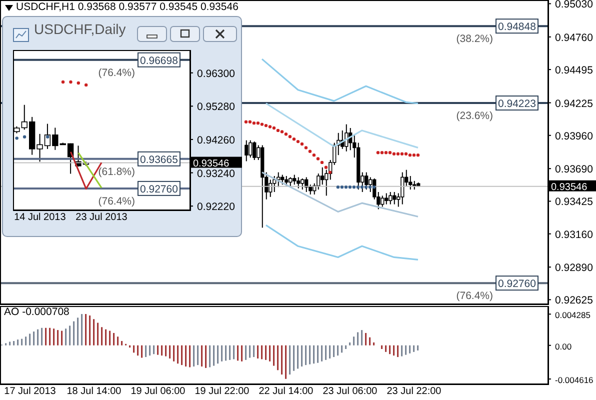 Image resolution: width=596 pixels, height=400 pixels. Describe the element at coordinates (574, 104) in the screenshot. I see `y-tick-label: 0.94225` at that location.